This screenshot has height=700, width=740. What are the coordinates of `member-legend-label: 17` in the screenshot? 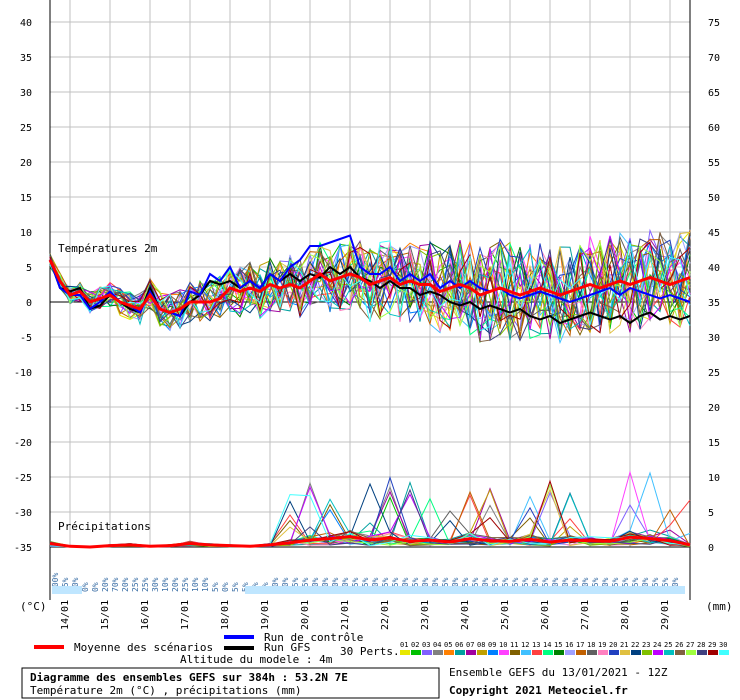 It's located at (580, 645).